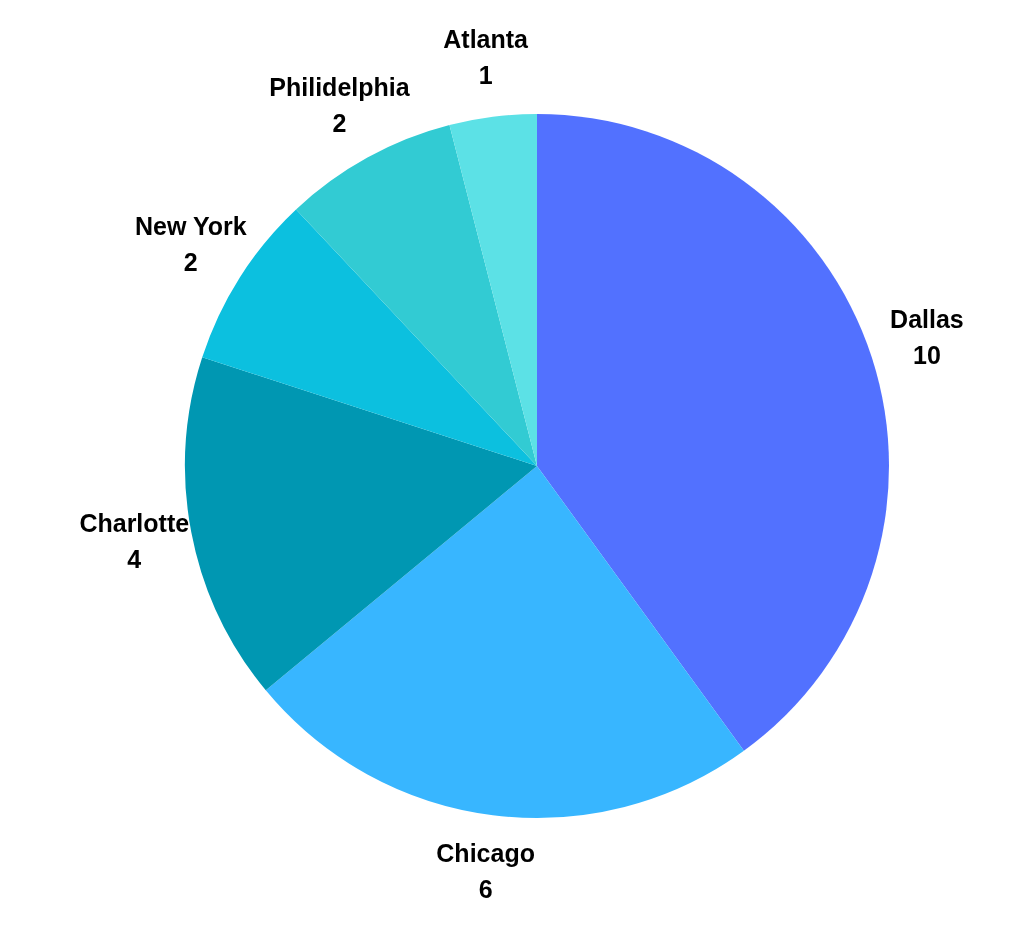 This screenshot has height=950, width=1016. What do you see at coordinates (134, 558) in the screenshot?
I see `data-label: 4` at bounding box center [134, 558].